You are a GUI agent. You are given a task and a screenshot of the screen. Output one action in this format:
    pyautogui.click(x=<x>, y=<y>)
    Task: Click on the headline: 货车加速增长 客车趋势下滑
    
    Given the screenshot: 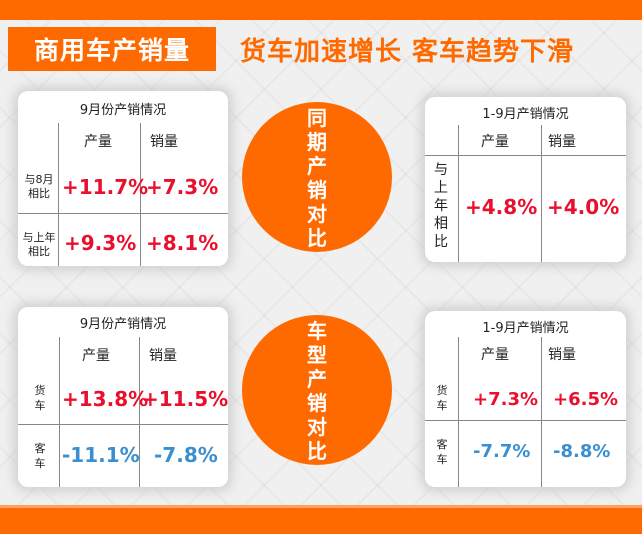 What is the action you would take?
    pyautogui.click(x=407, y=51)
    